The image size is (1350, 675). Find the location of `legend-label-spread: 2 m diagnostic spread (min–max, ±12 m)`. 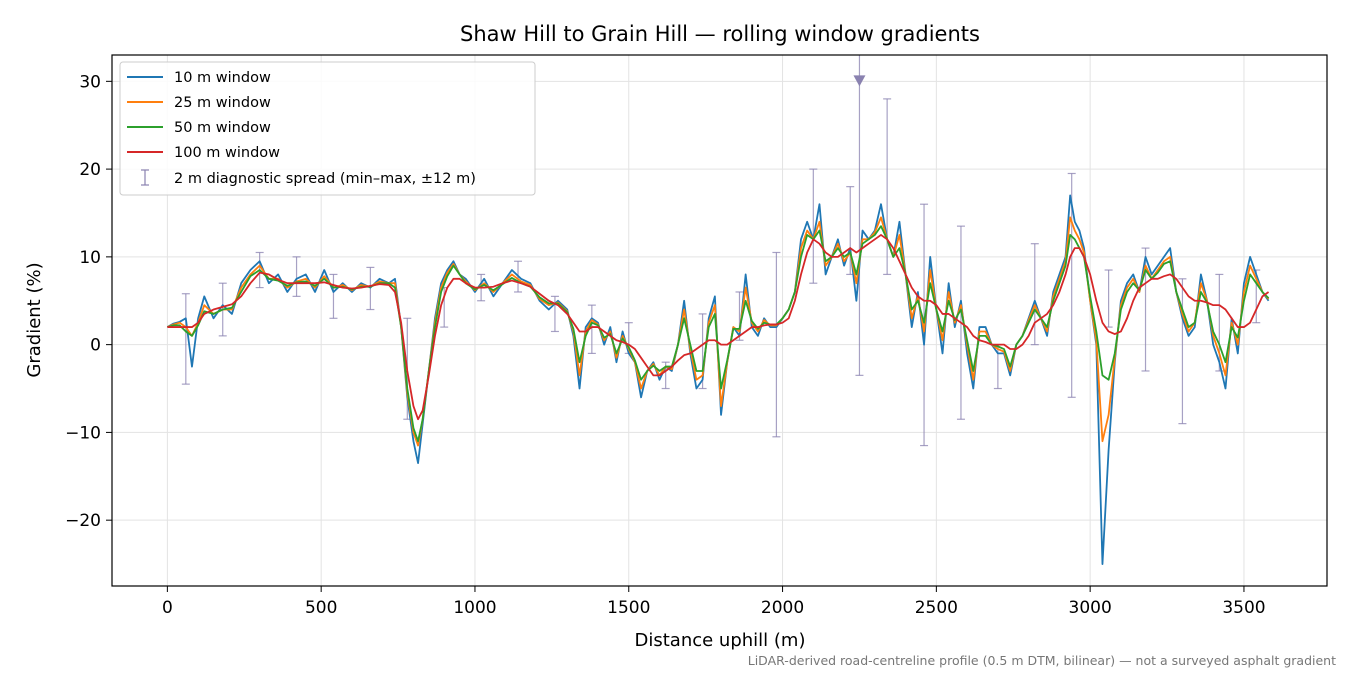

legend-label-spread: 2 m diagnostic spread (min–max, ±12 m) is located at coordinates (325, 179).